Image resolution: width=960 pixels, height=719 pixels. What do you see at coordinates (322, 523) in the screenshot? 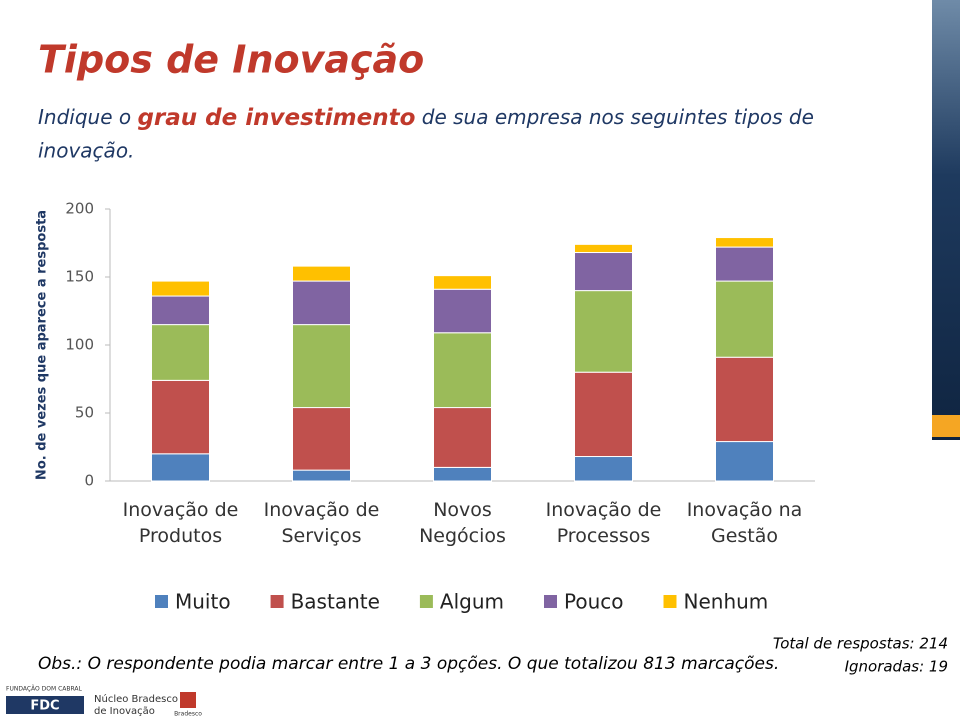
I see `x-tick-label: Inovação de Serviços` at bounding box center [322, 523].